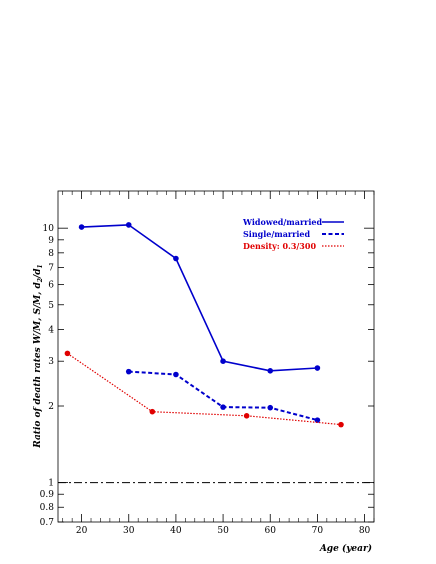 The image size is (436, 564). I want to click on legend-label-2: Density: 0.3/300, so click(279, 246).